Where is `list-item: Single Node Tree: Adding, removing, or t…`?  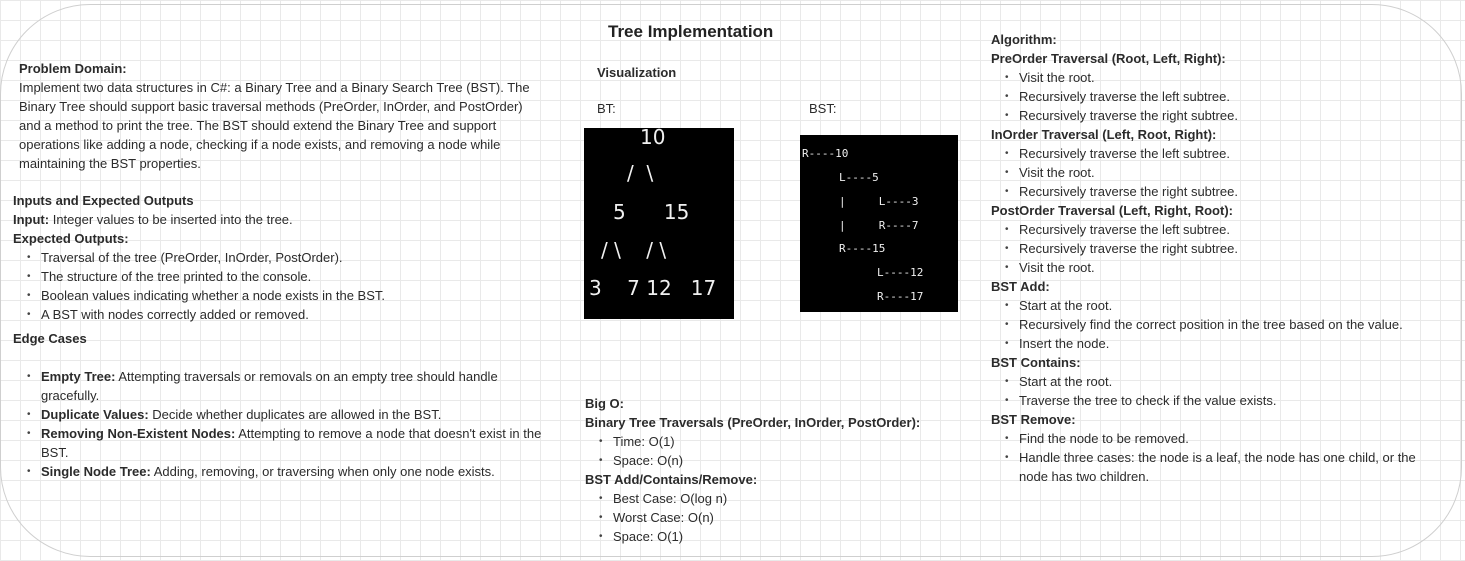
list-item: Single Node Tree: Adding, removing, or t… is located at coordinates (285, 471).